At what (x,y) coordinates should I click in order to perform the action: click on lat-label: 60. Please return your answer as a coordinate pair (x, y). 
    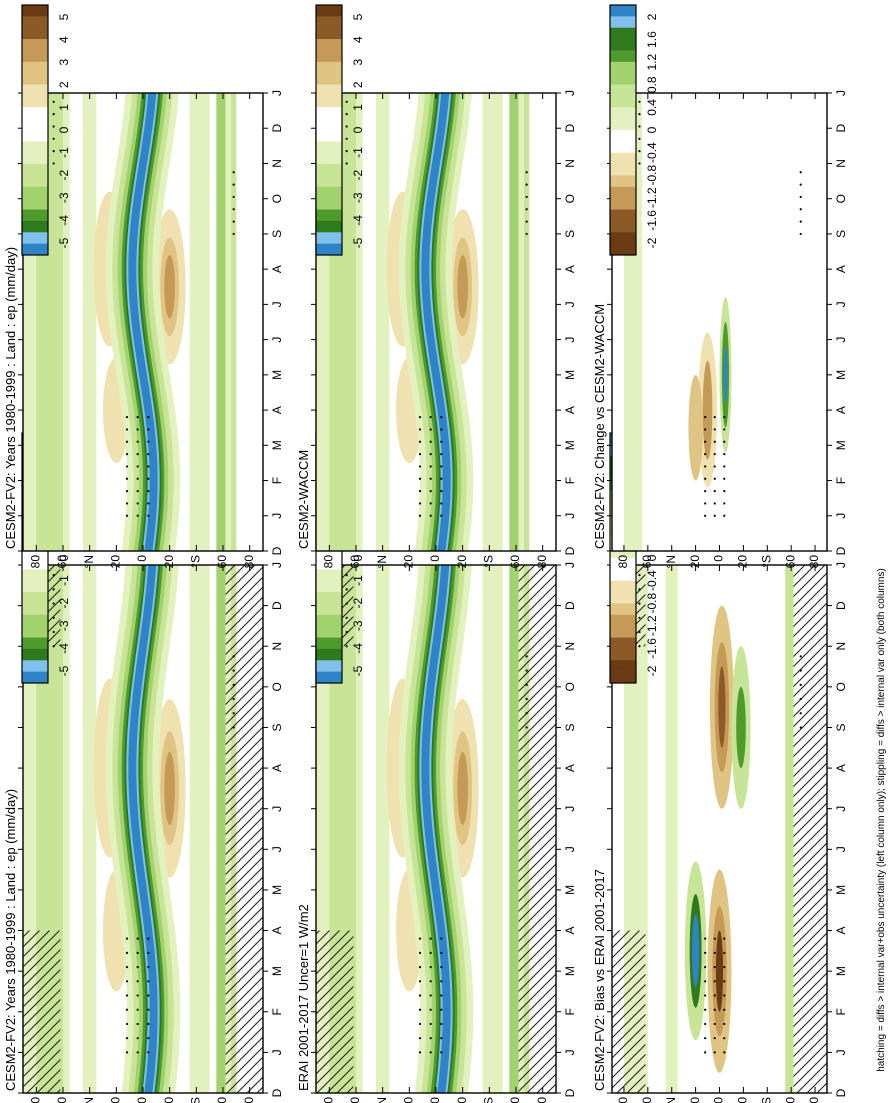
    Looking at the image, I should click on (222, 1100).